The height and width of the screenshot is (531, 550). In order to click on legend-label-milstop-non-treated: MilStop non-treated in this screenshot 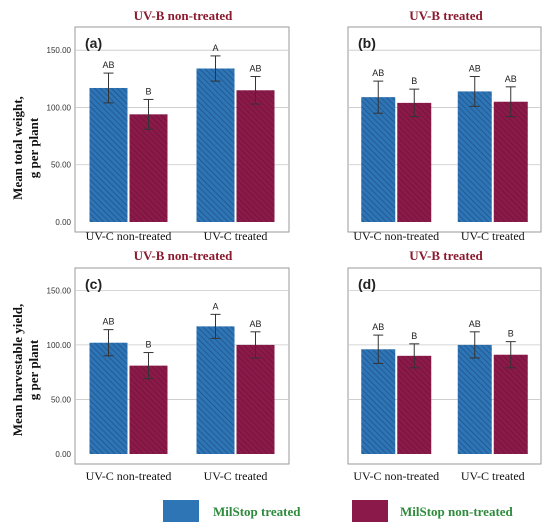, I will do `click(457, 511)`.